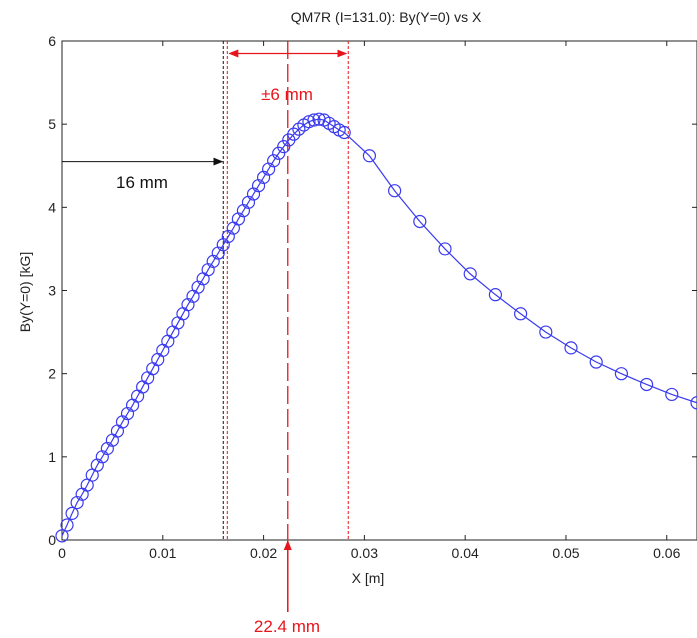  Describe the element at coordinates (52, 457) in the screenshot. I see `y-tick-label: 1` at that location.